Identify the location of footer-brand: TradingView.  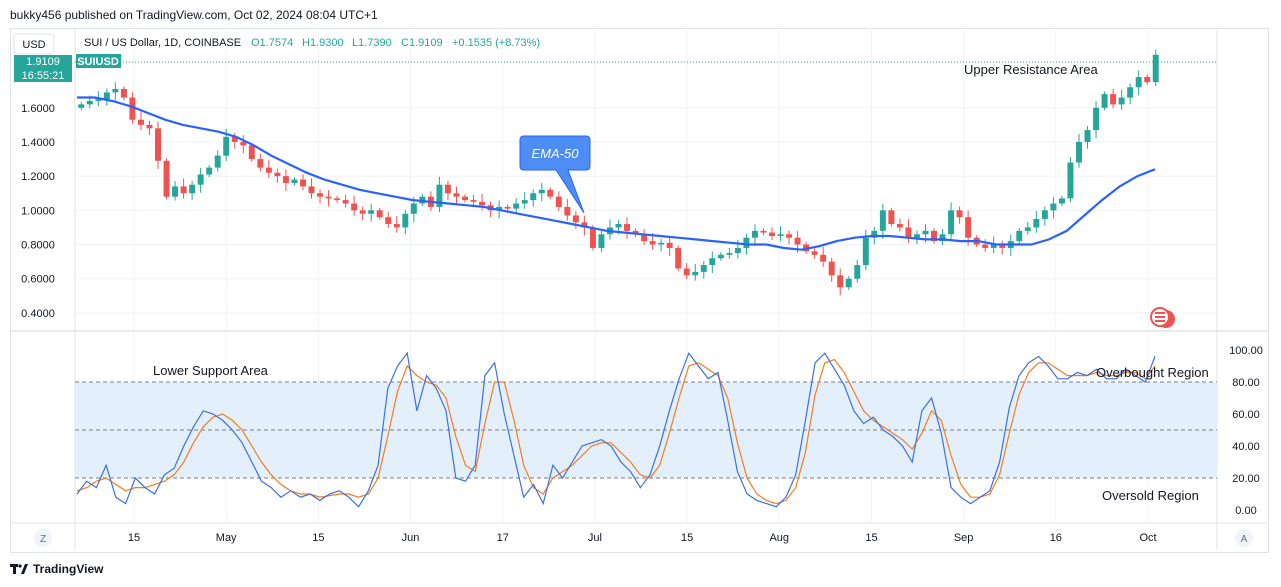
(68, 569).